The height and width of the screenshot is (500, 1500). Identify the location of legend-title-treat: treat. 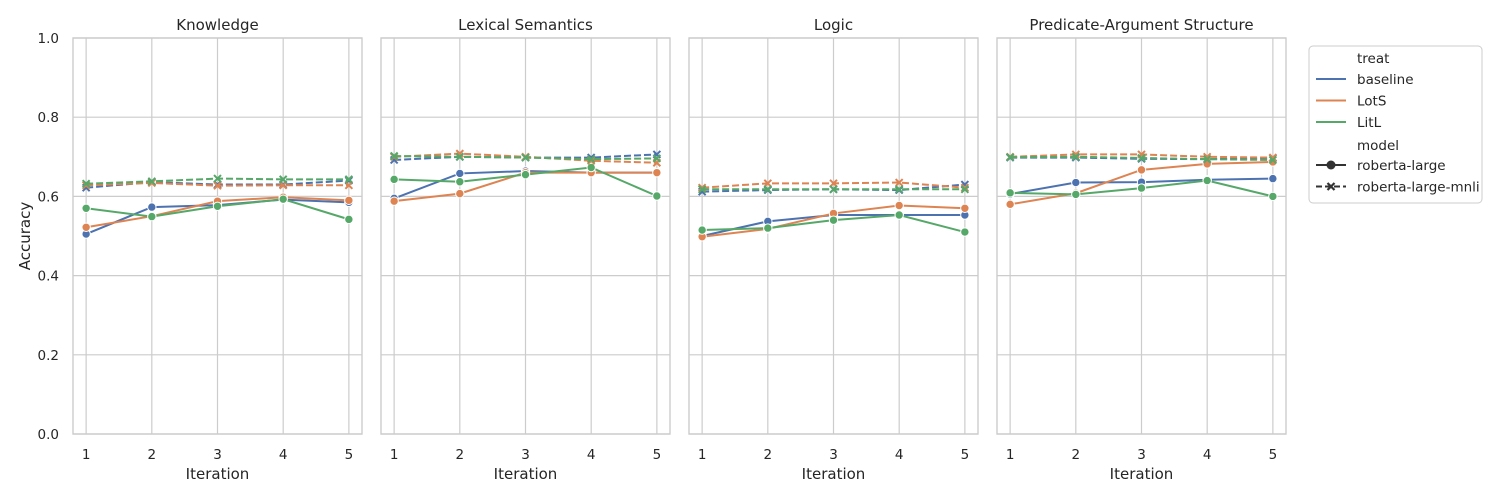
(1373, 59).